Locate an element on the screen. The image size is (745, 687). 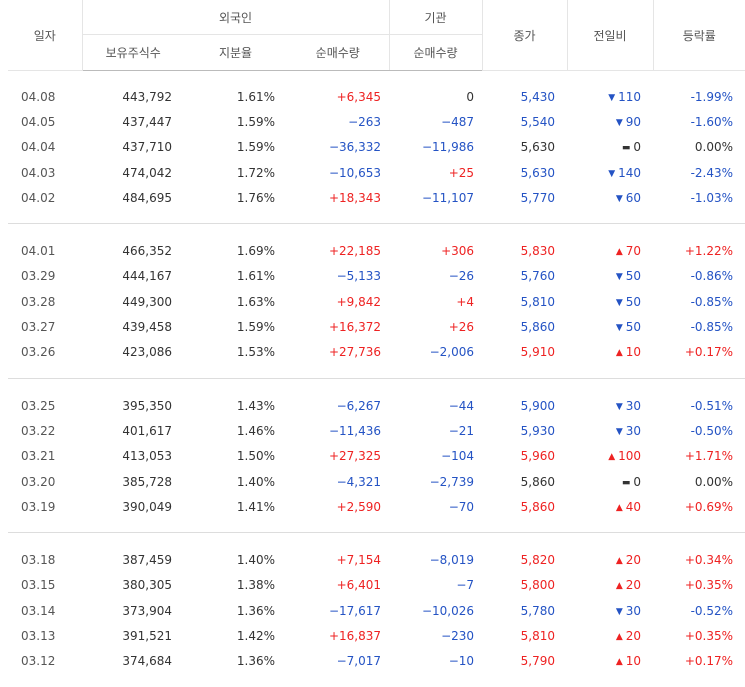
date-cell: 03.26 is located at coordinates (38, 352).